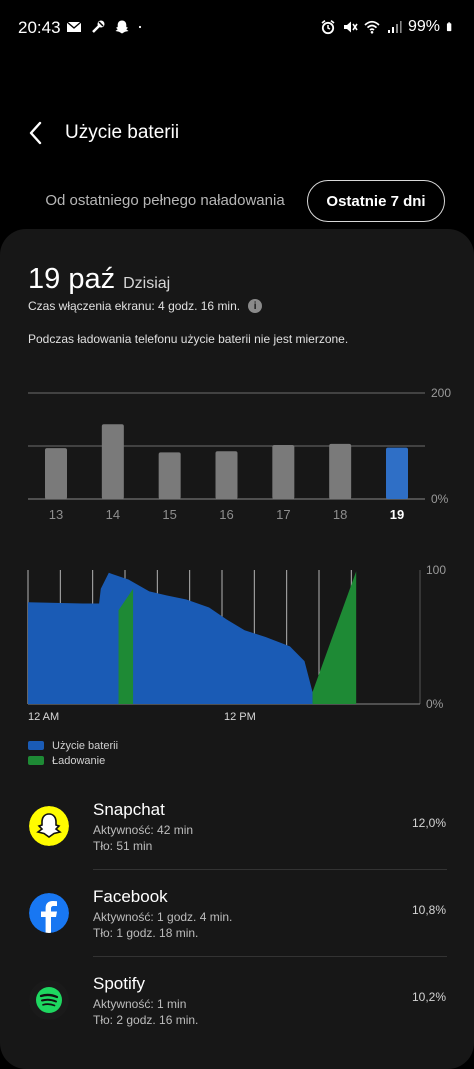  Describe the element at coordinates (283, 514) in the screenshot. I see `x-tick-label: 17` at that location.